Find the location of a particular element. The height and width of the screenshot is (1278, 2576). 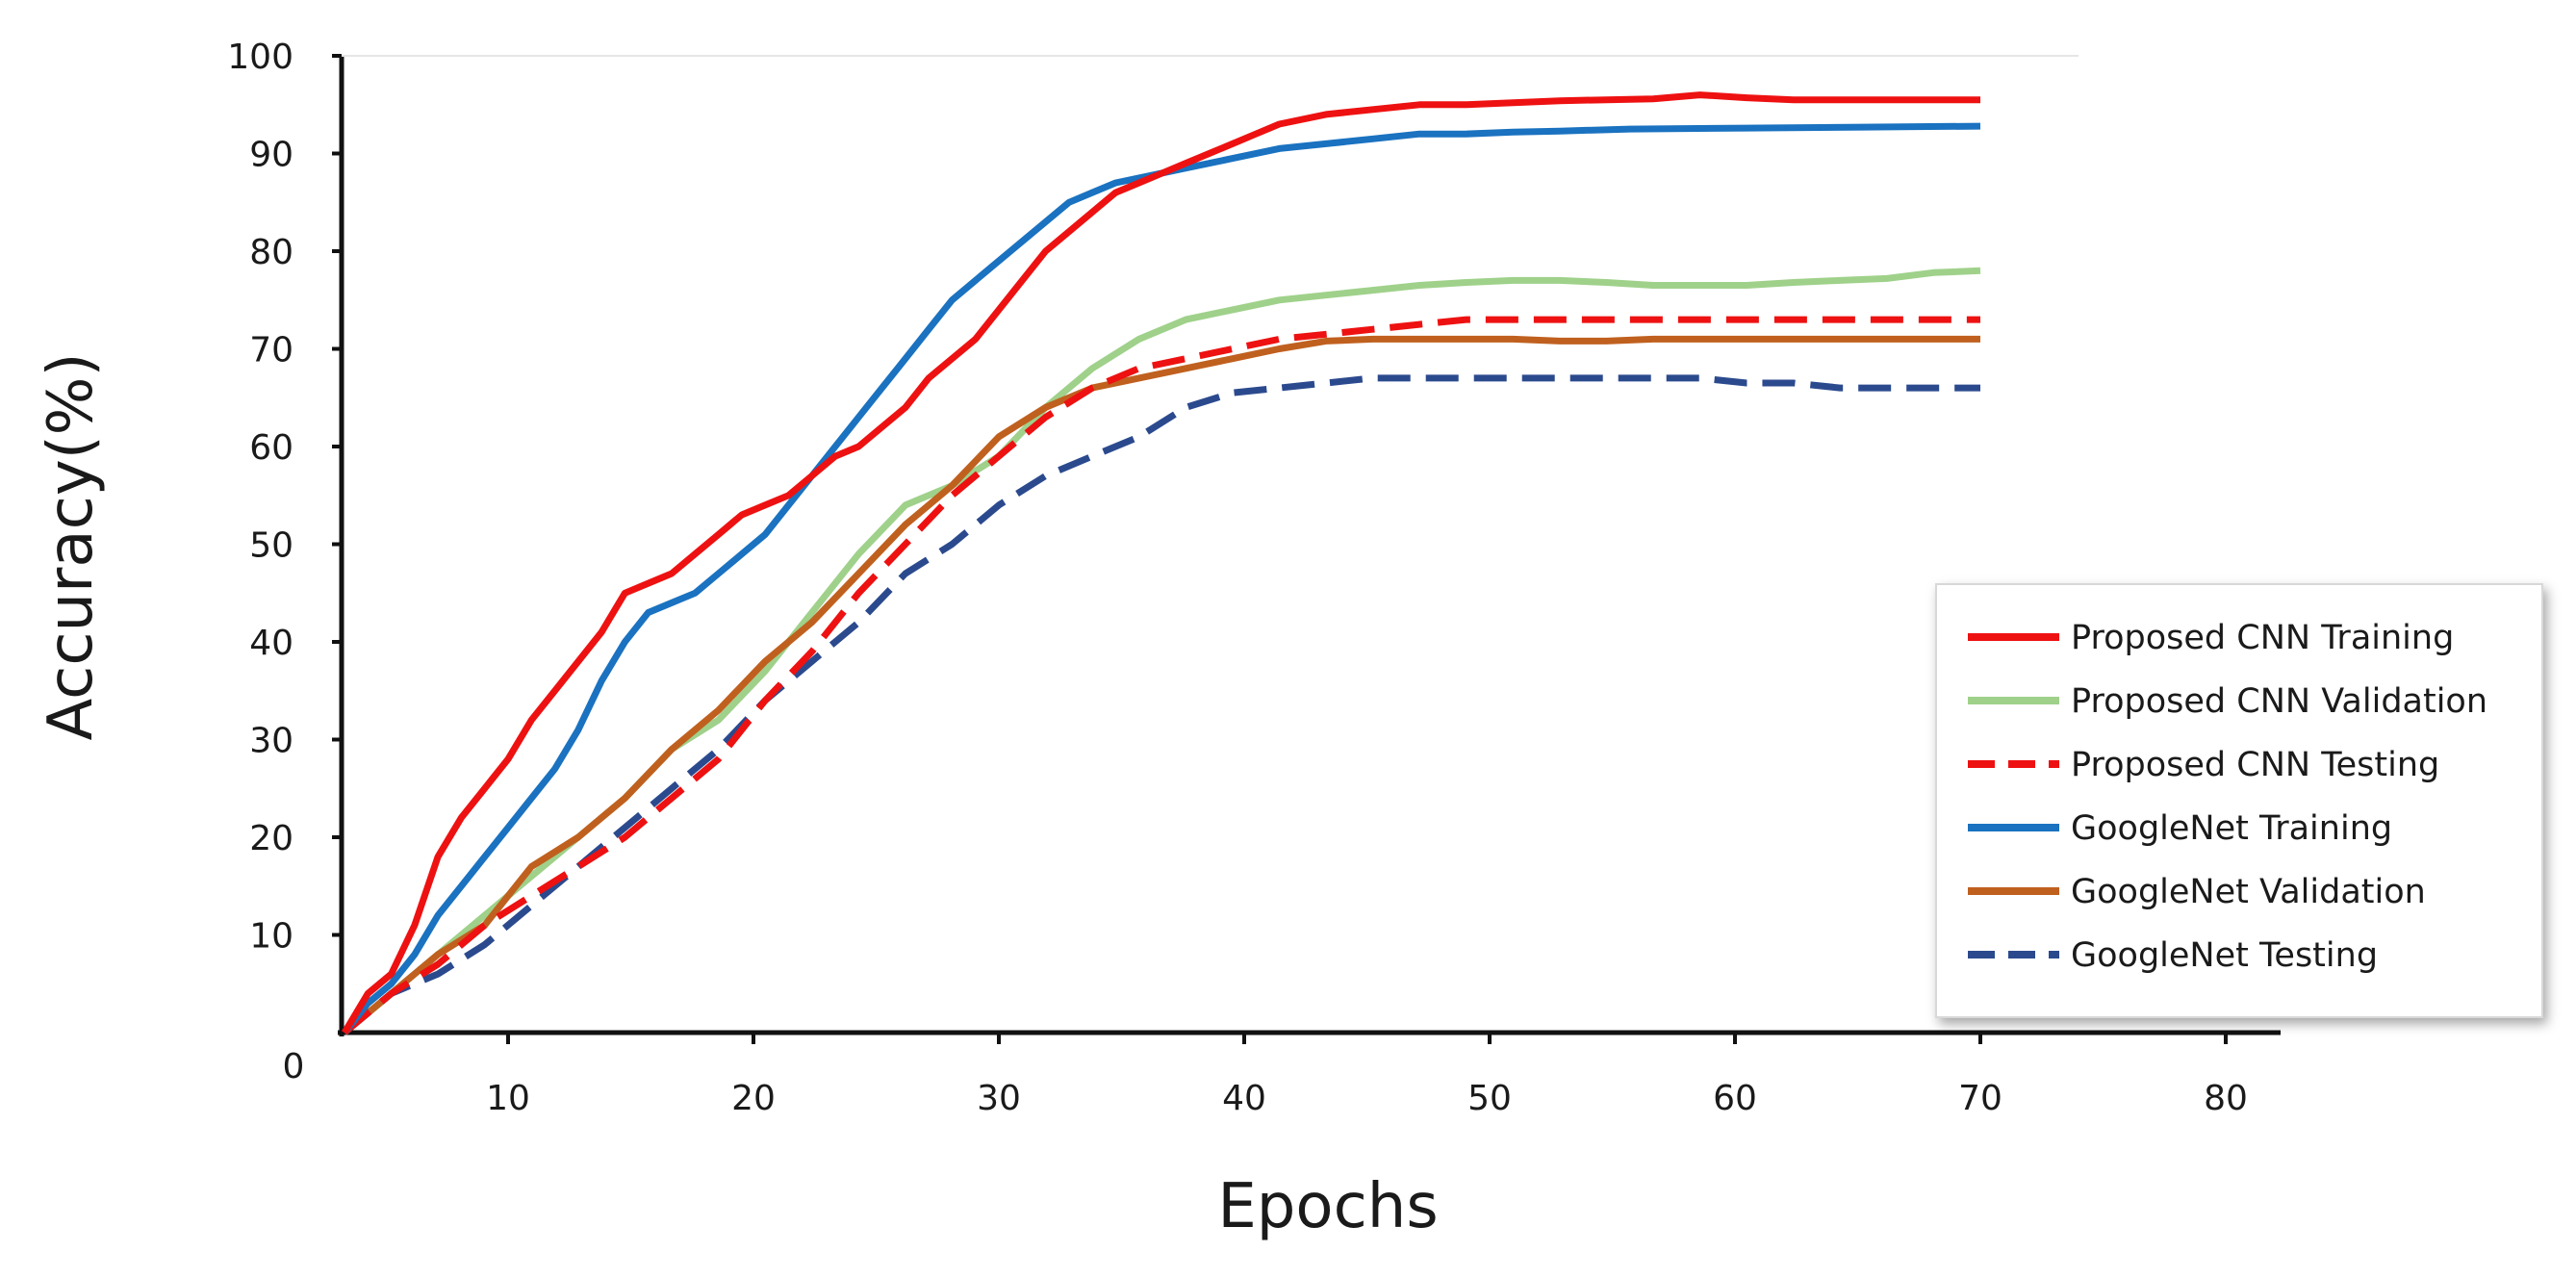

x-axis-title: Epochs is located at coordinates (1327, 1206).